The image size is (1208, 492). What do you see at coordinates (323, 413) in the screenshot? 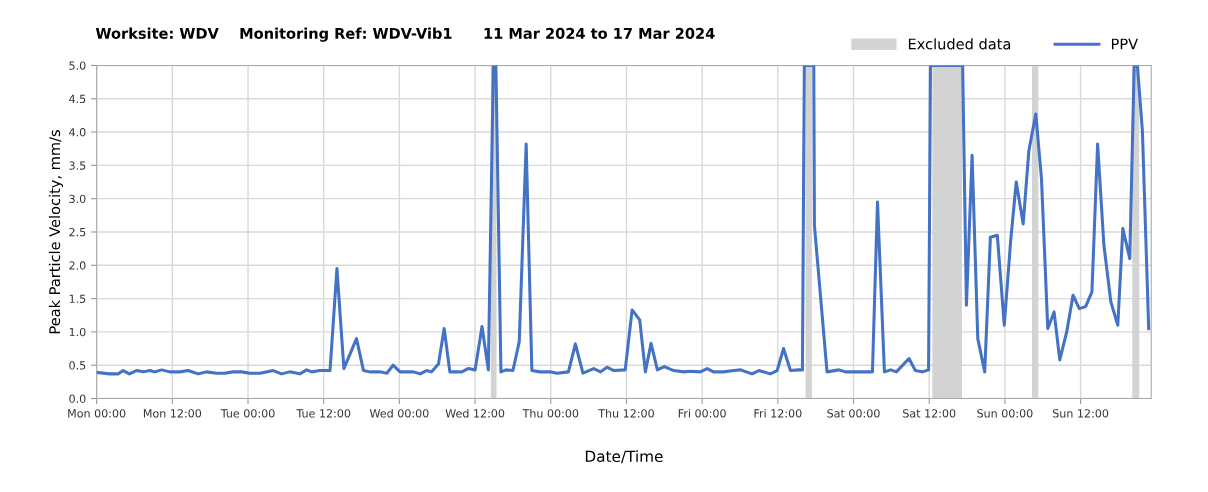
I see `x-tick-label: Tue 12:00` at bounding box center [323, 413].